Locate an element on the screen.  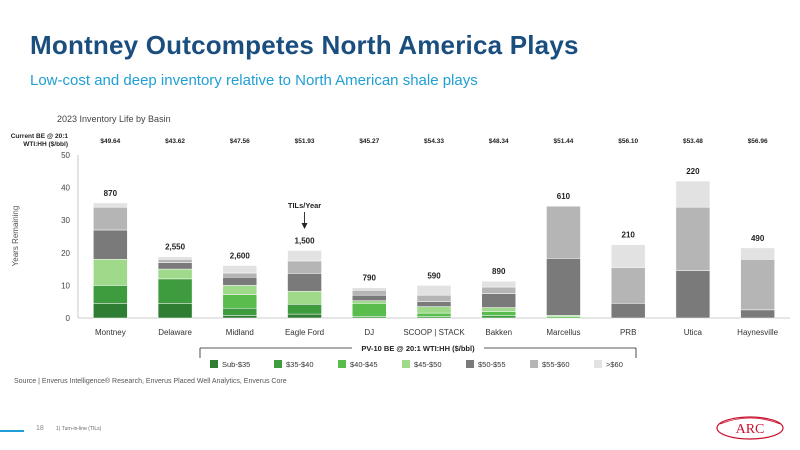
current-be-value: $54.33 is located at coordinates (434, 141).